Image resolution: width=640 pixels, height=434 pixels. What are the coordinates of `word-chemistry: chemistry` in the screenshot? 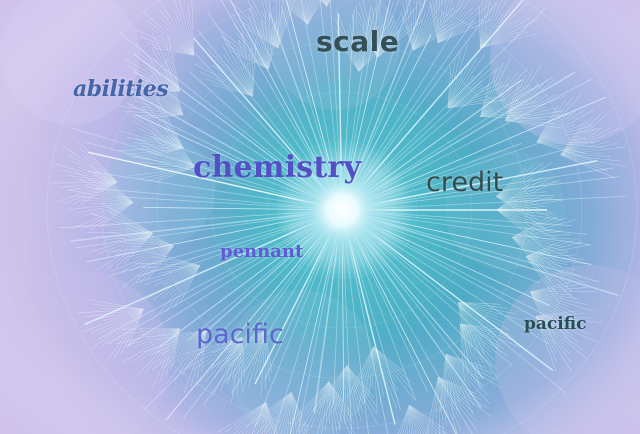 It's located at (277, 167).